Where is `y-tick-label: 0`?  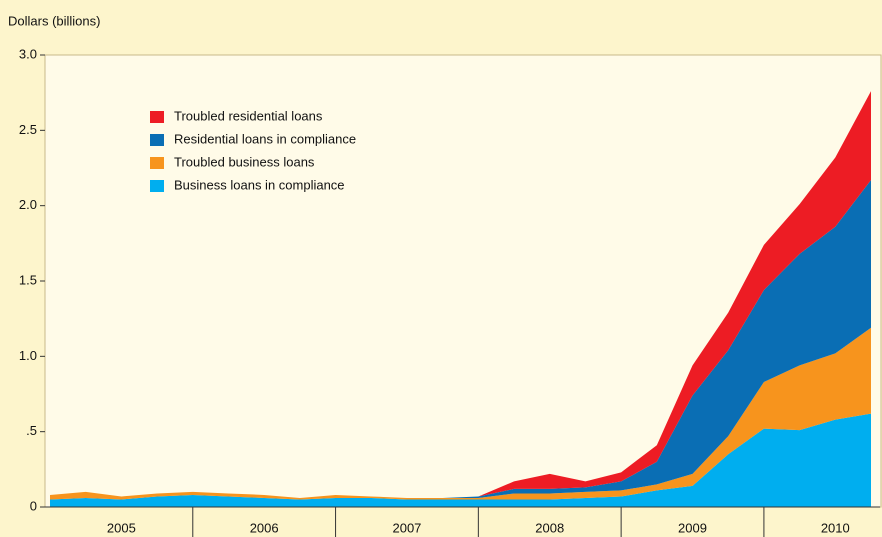
y-tick-label: 0 is located at coordinates (33, 505).